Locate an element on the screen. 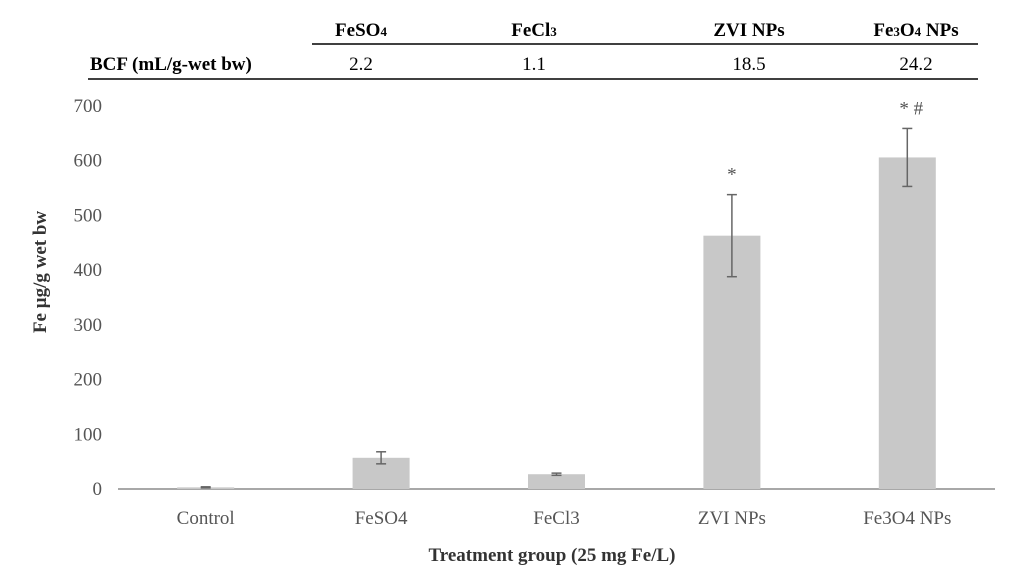 This screenshot has height=578, width=1026. x-tick-label: FeSO4 is located at coordinates (381, 518).